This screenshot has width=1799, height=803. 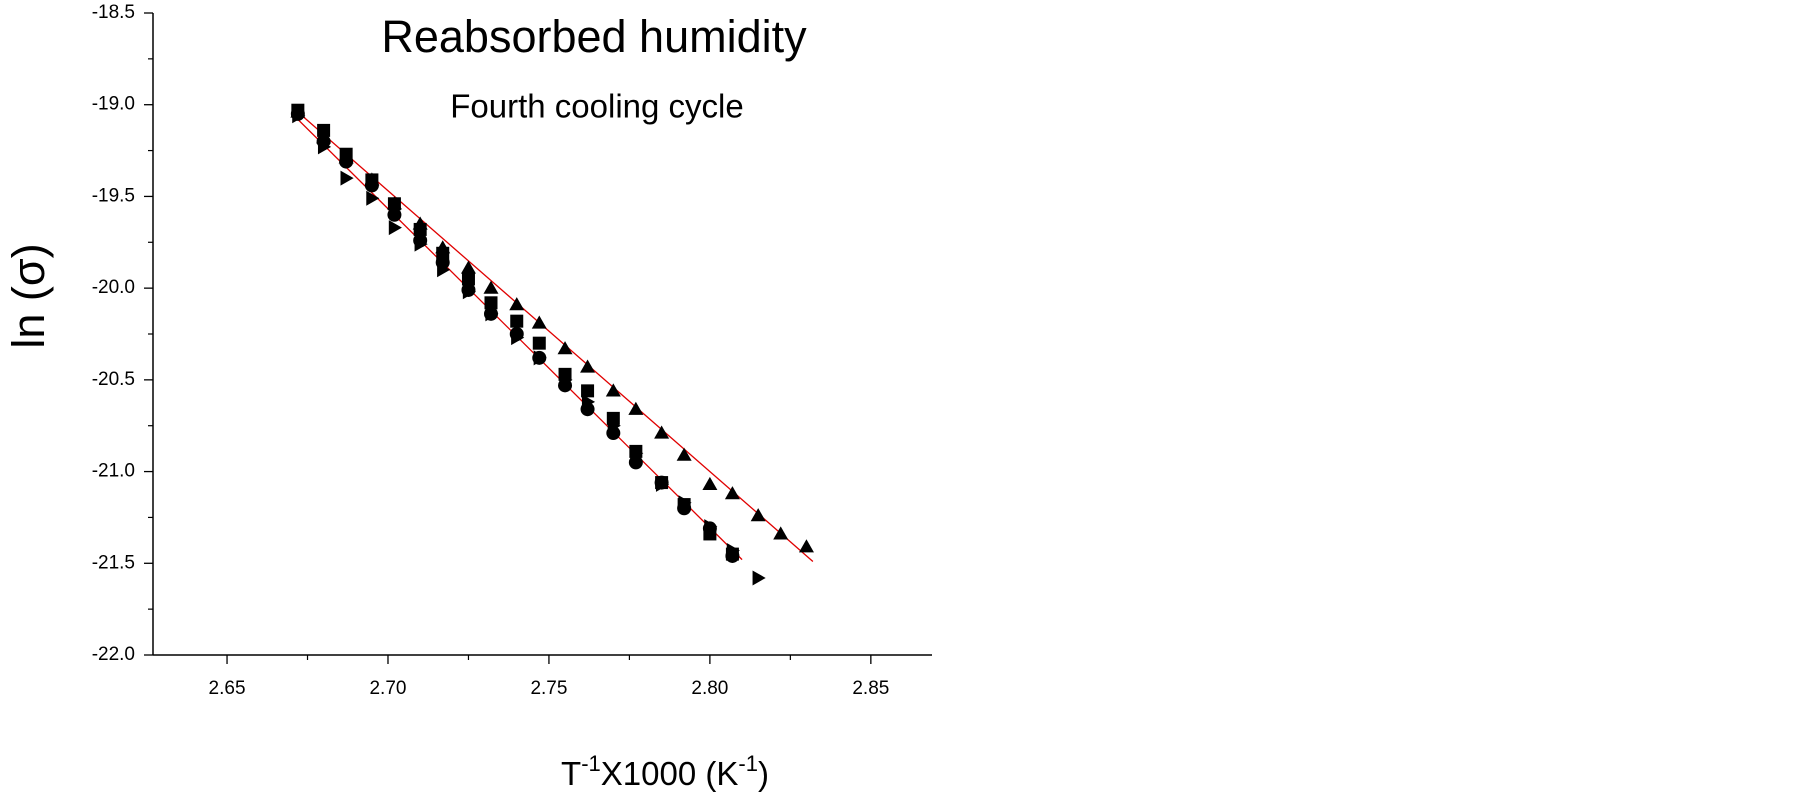 I want to click on x-tick-label: 2.70, so click(x=387, y=688).